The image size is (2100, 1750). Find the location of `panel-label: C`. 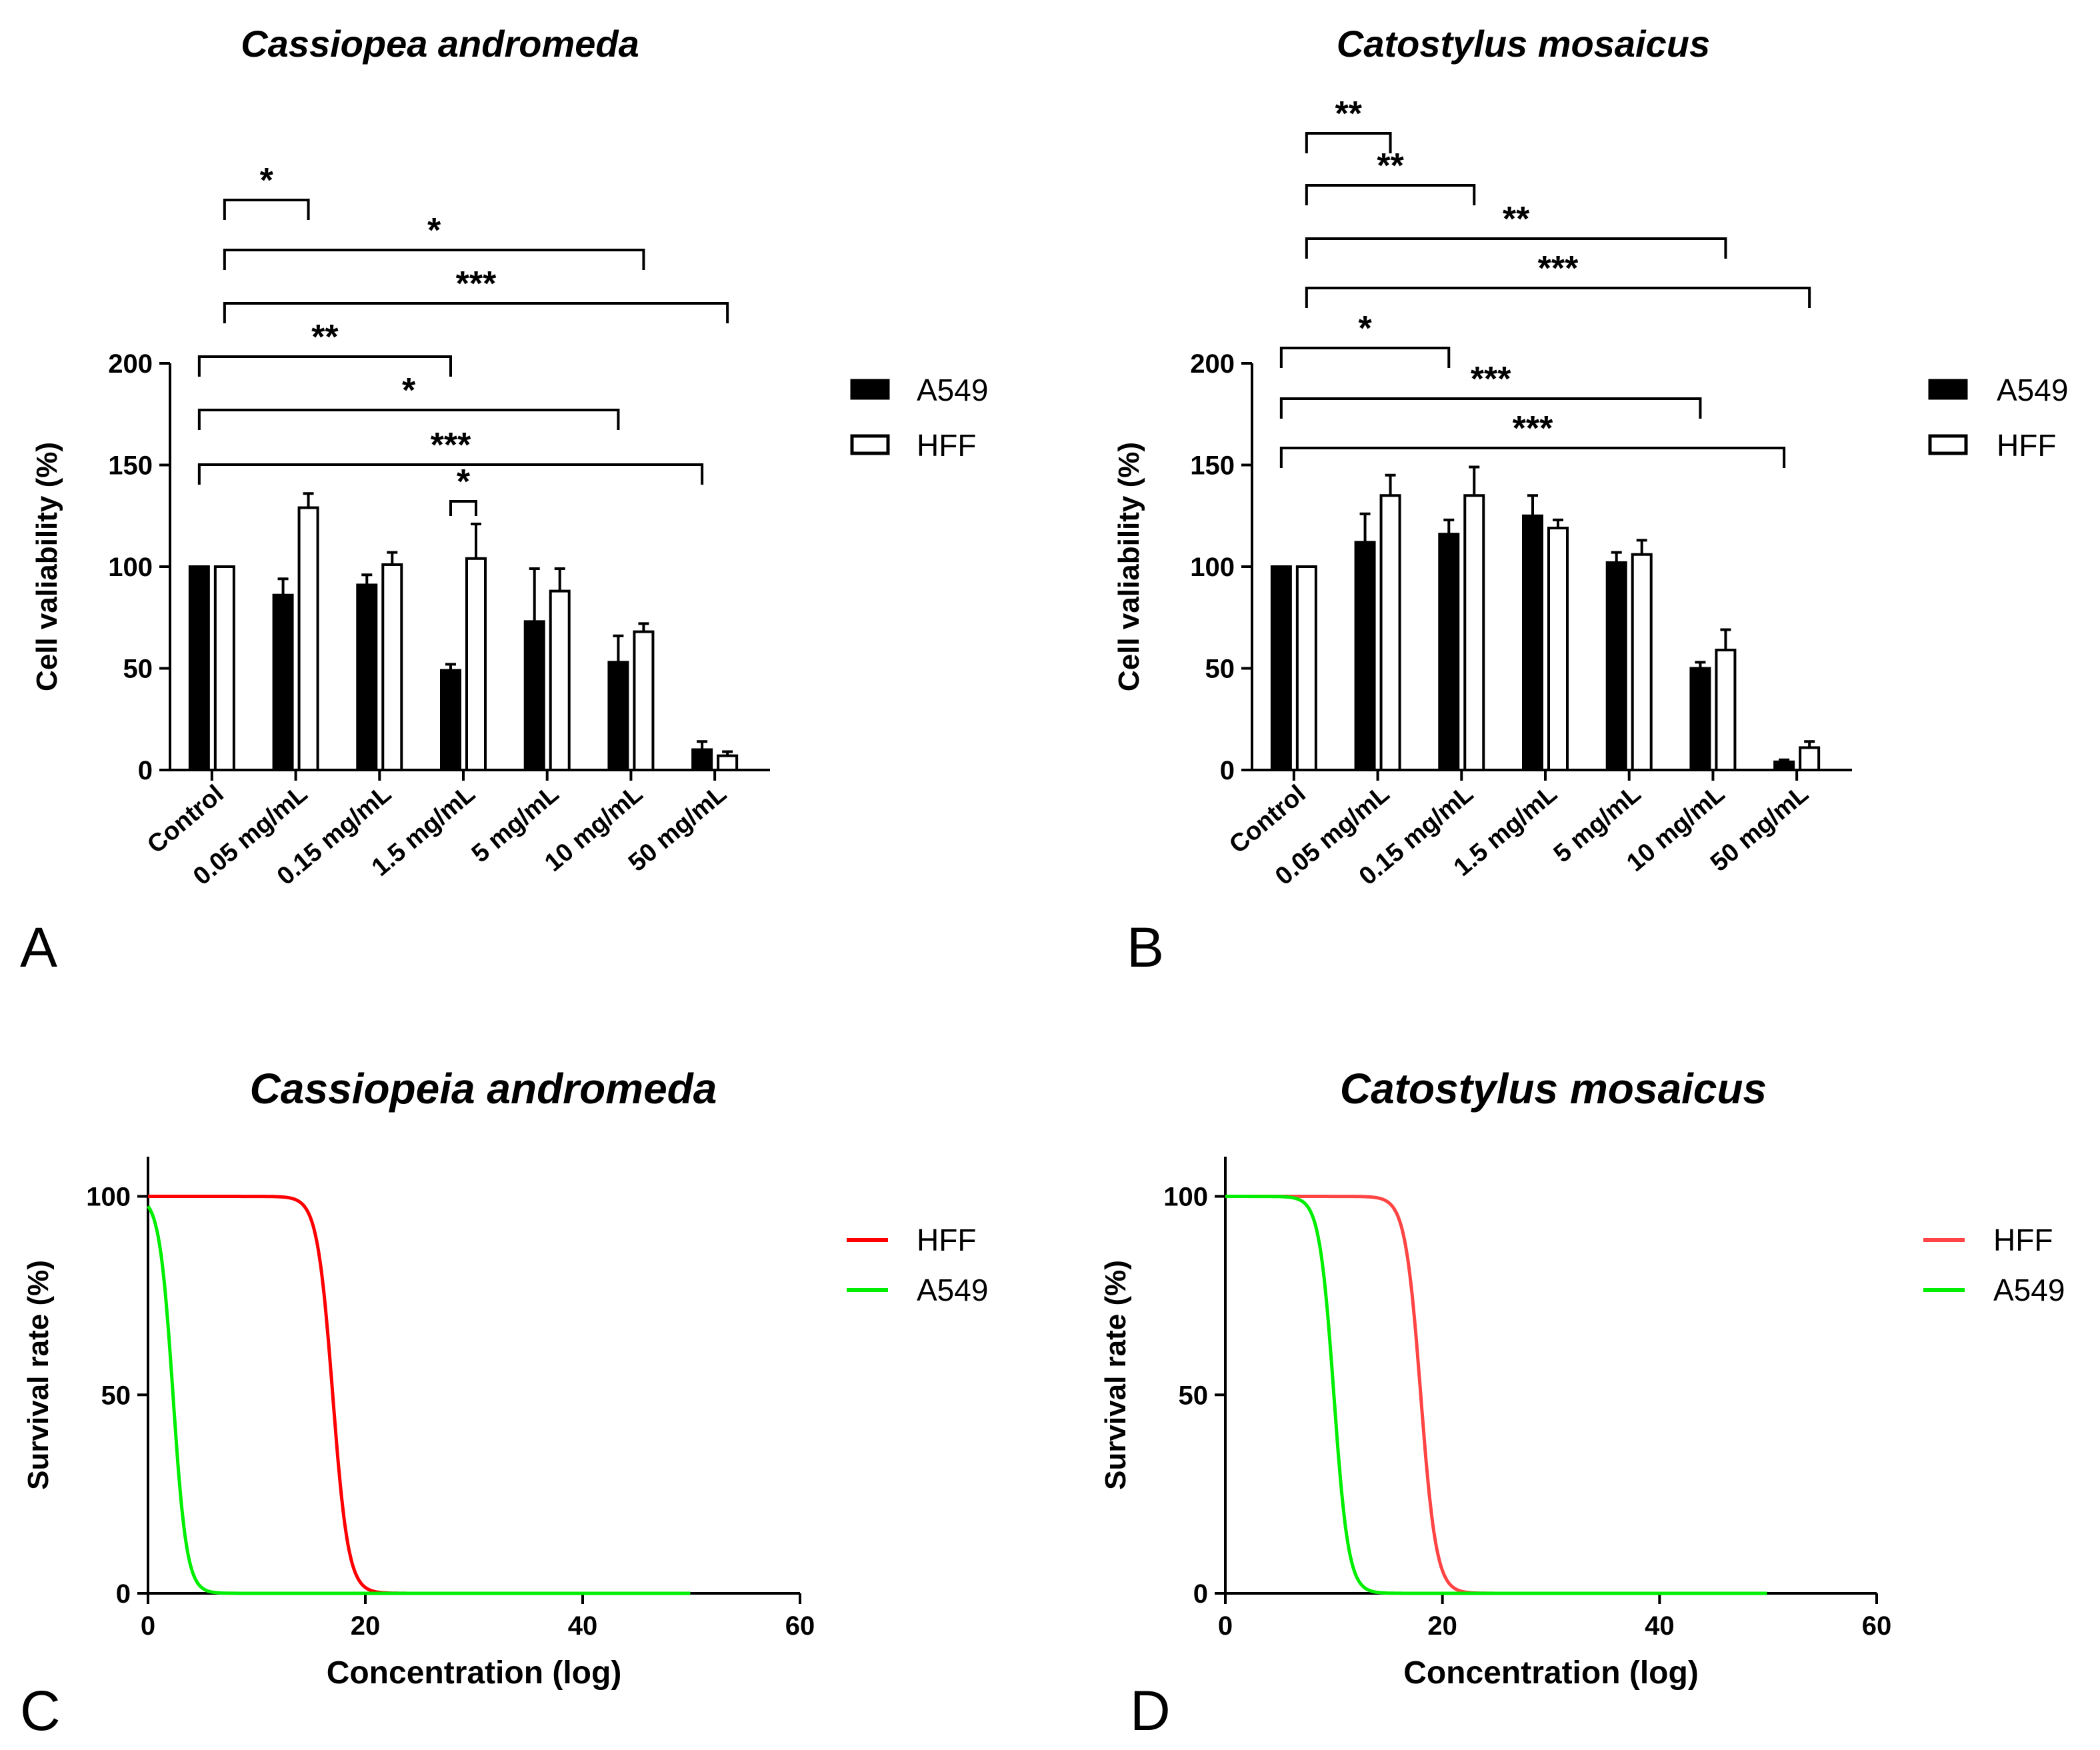

panel-label: C is located at coordinates (40, 1710).